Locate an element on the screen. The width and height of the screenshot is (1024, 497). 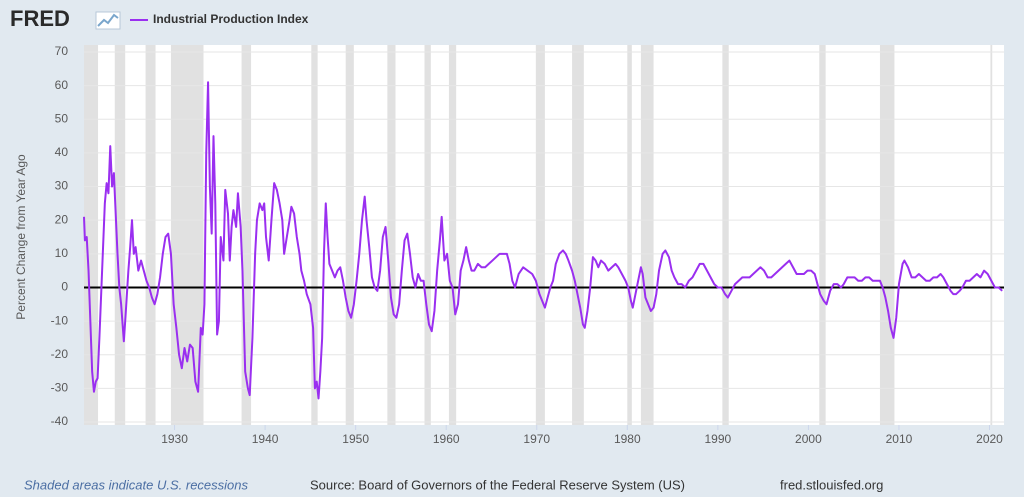
y-tick-label: 40 is located at coordinates (62, 152).